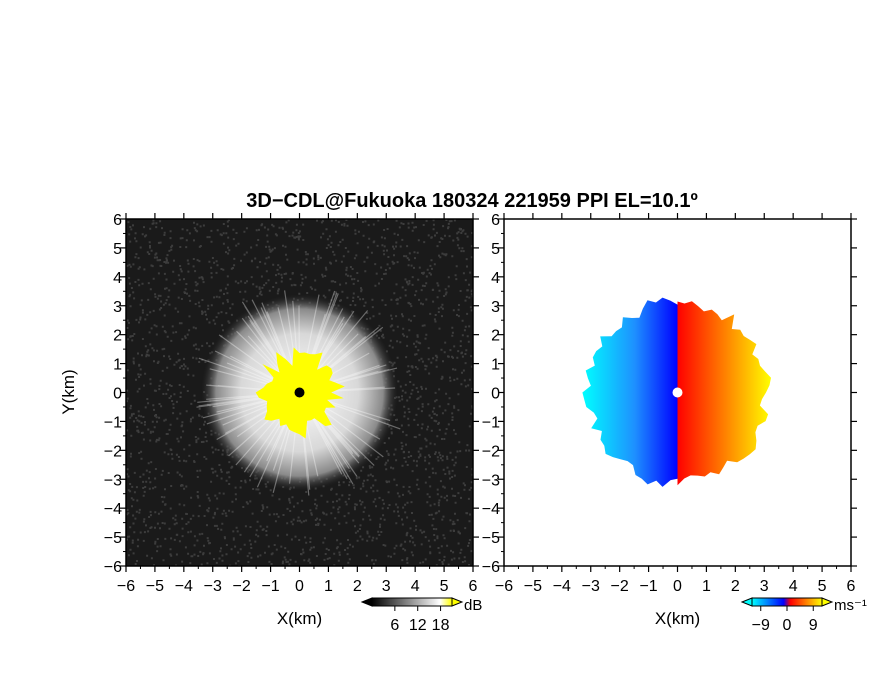 The width and height of the screenshot is (880, 680). What do you see at coordinates (68, 391) in the screenshot?
I see `y-axis-label: Y(km)` at bounding box center [68, 391].